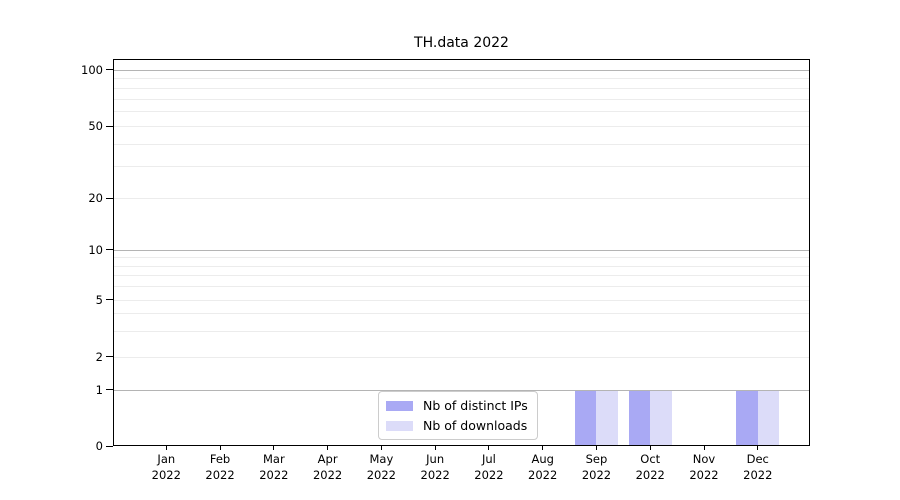  Describe the element at coordinates (399, 425) in the screenshot. I see `legend-swatch-downloads` at that location.